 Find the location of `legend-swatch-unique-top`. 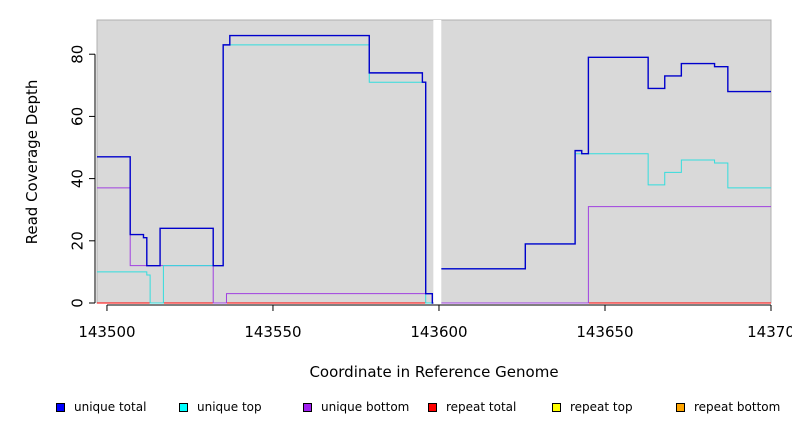

legend-swatch-unique-top is located at coordinates (183, 407).